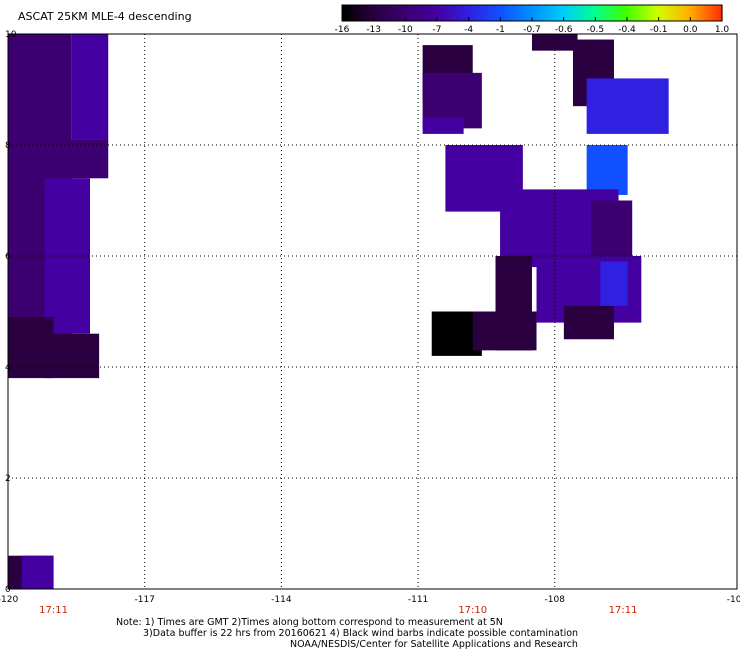 The height and width of the screenshot is (650, 740). What do you see at coordinates (722, 30) in the screenshot?
I see `colorbar-tick-label: 1.0` at bounding box center [722, 30].